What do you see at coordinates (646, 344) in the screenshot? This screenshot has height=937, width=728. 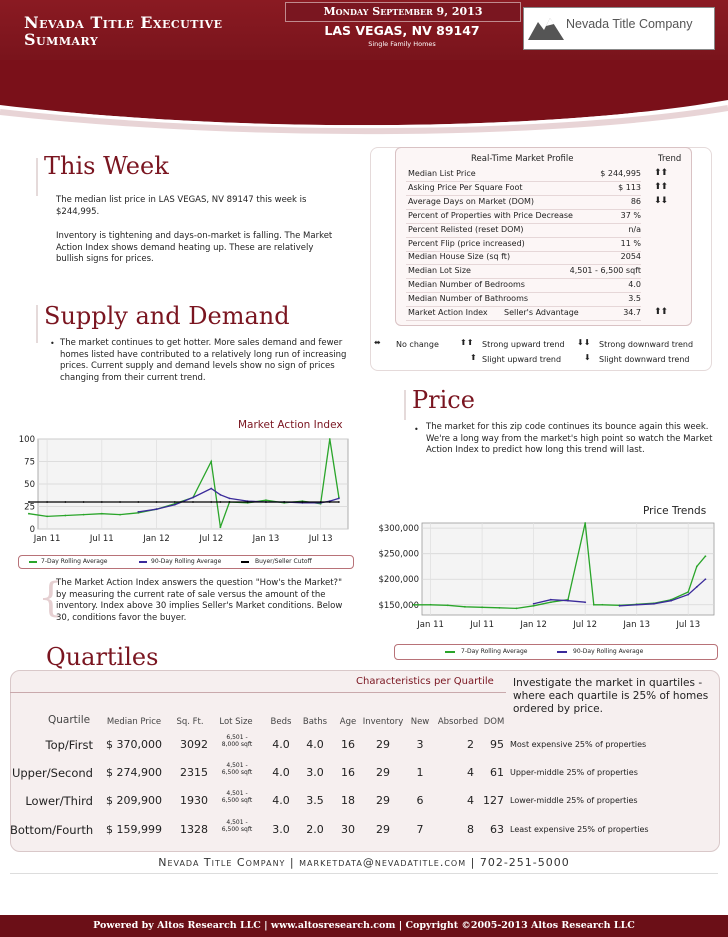 I see `legend-strong-down: Strong downward trend` at bounding box center [646, 344].